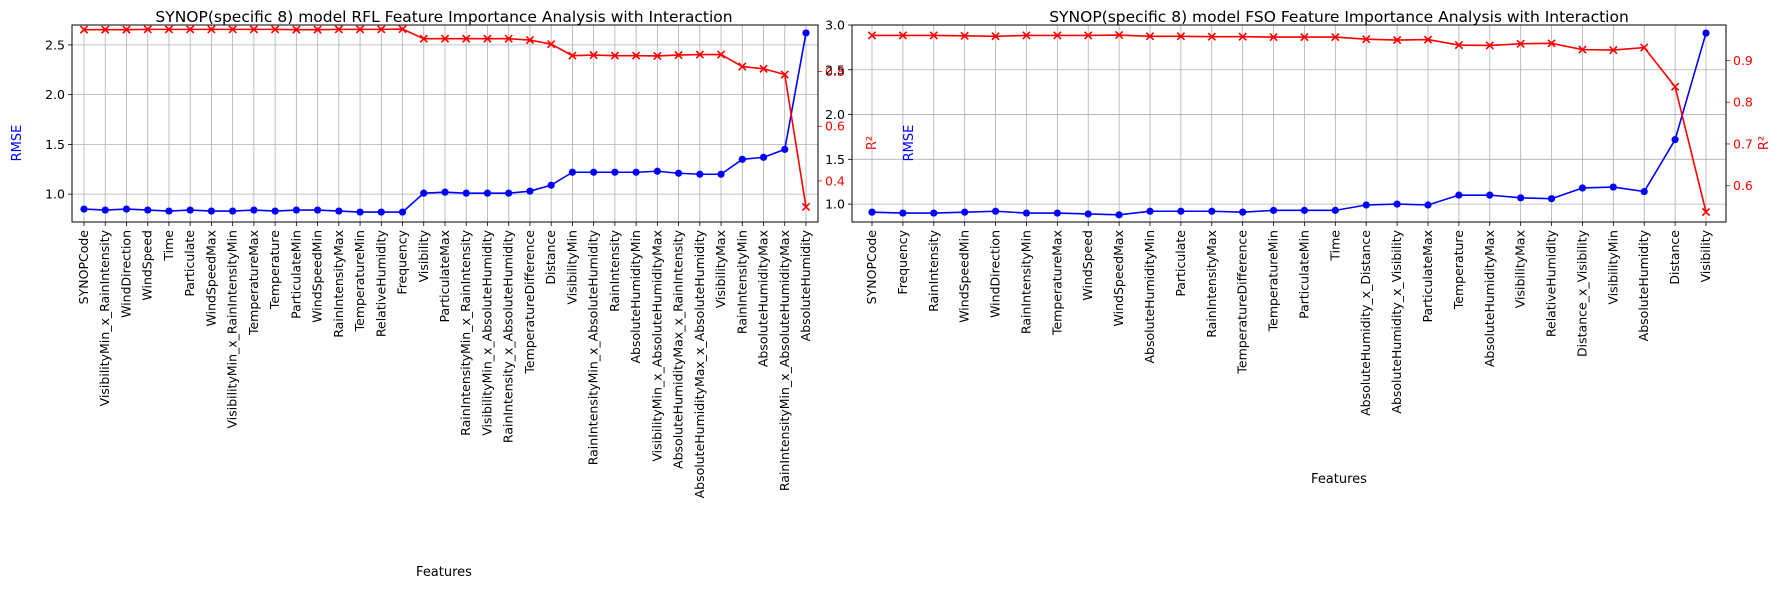 This screenshot has height=594, width=1781. Describe the element at coordinates (1334, 246) in the screenshot. I see `fso-x-tick-label: Time` at that location.